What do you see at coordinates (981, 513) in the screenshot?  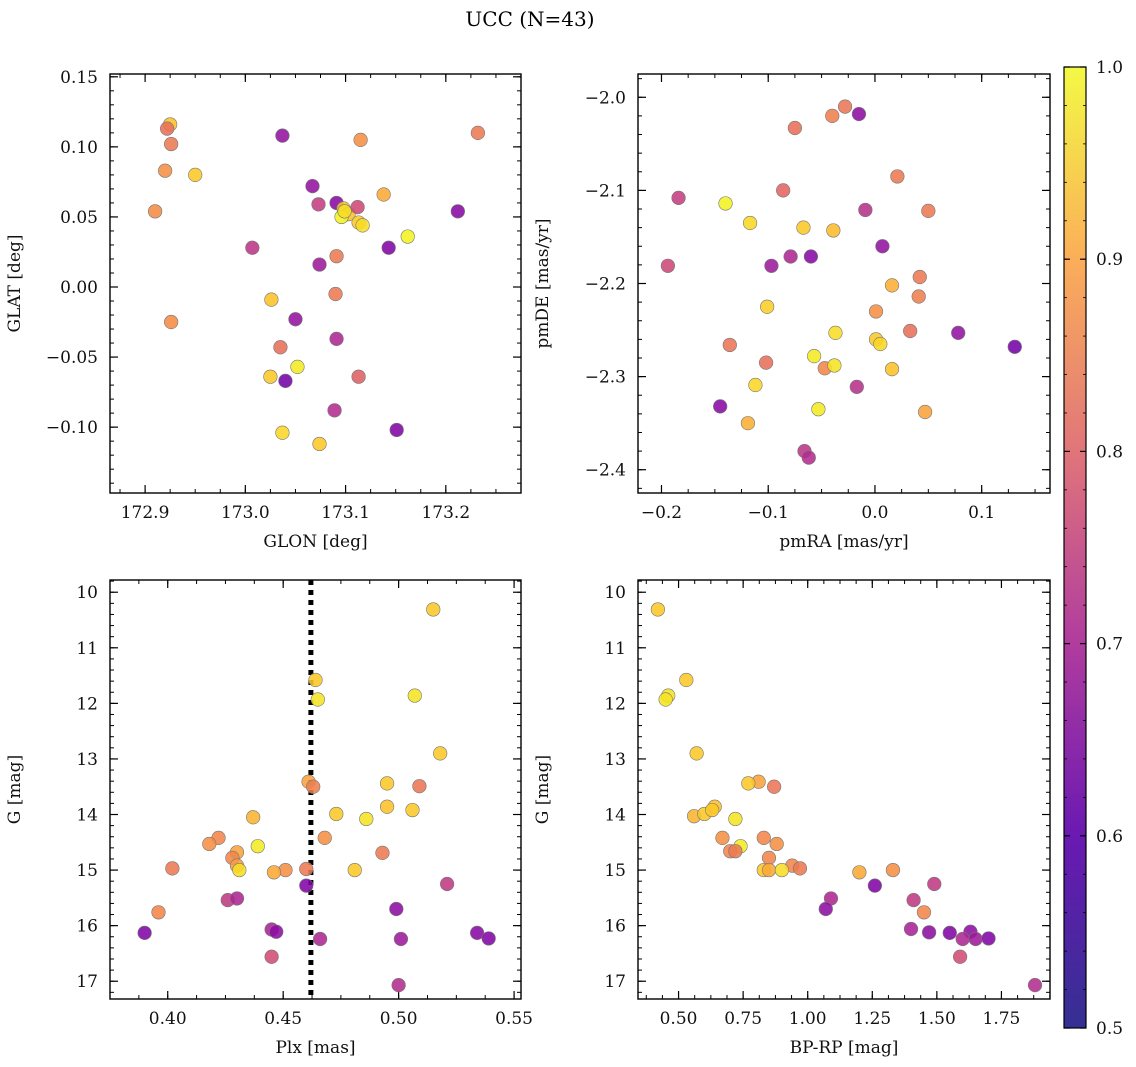 I see `x-tick-label: 0.1` at bounding box center [981, 513].